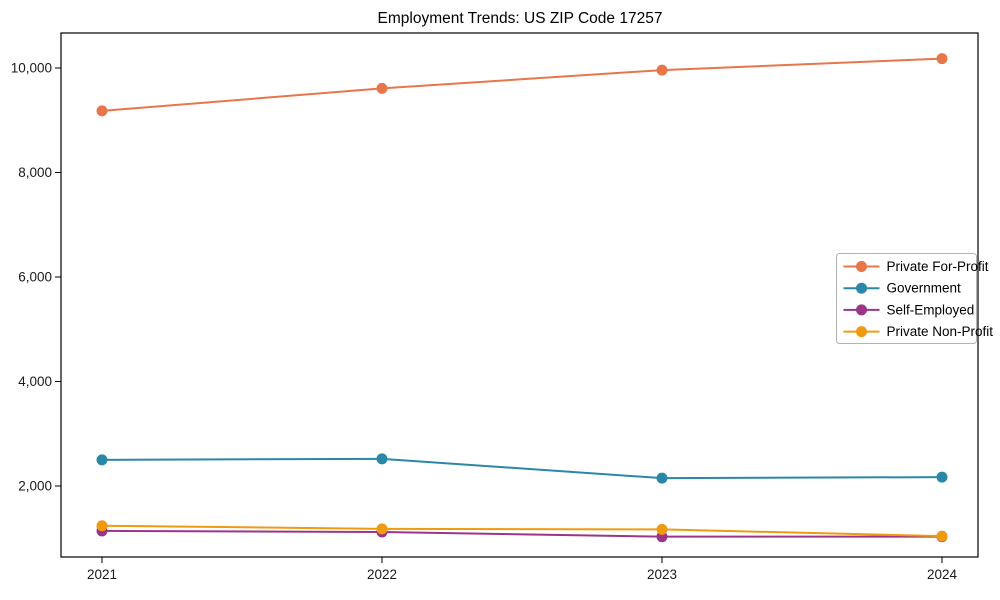 The height and width of the screenshot is (600, 1000). What do you see at coordinates (662, 478) in the screenshot?
I see `data-point-government-2023` at bounding box center [662, 478].